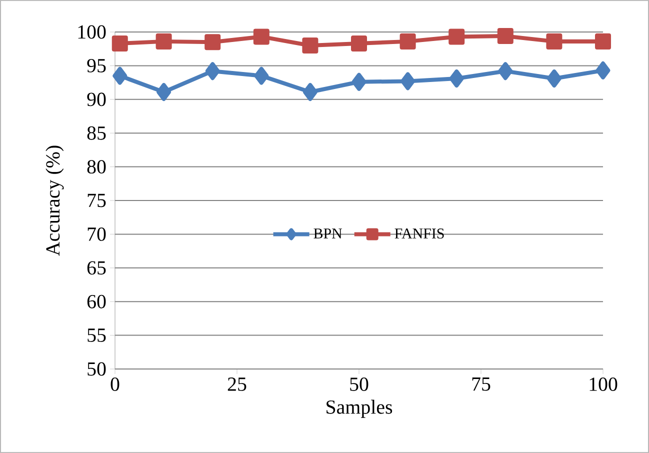 The height and width of the screenshot is (453, 649). I want to click on y-tick-label: 95, so click(96, 65).